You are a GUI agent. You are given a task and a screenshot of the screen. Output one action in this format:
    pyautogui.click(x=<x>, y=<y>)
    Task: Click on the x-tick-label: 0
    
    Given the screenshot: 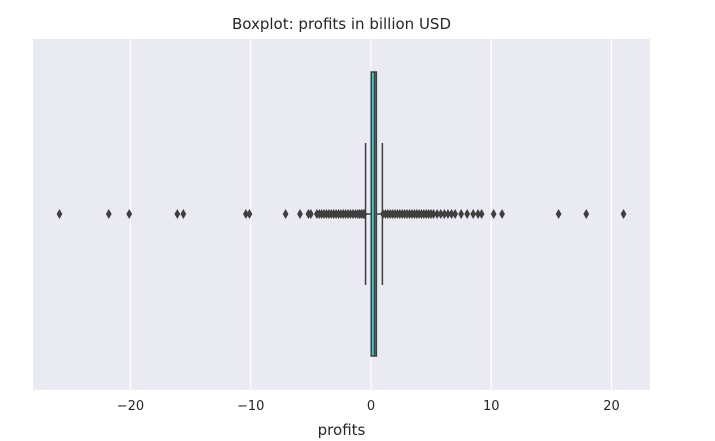 What is the action you would take?
    pyautogui.click(x=371, y=406)
    